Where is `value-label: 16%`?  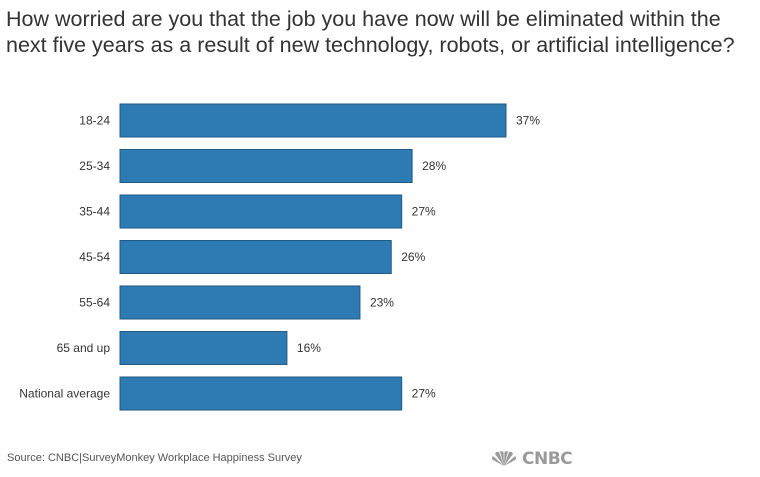 value-label: 16% is located at coordinates (309, 348).